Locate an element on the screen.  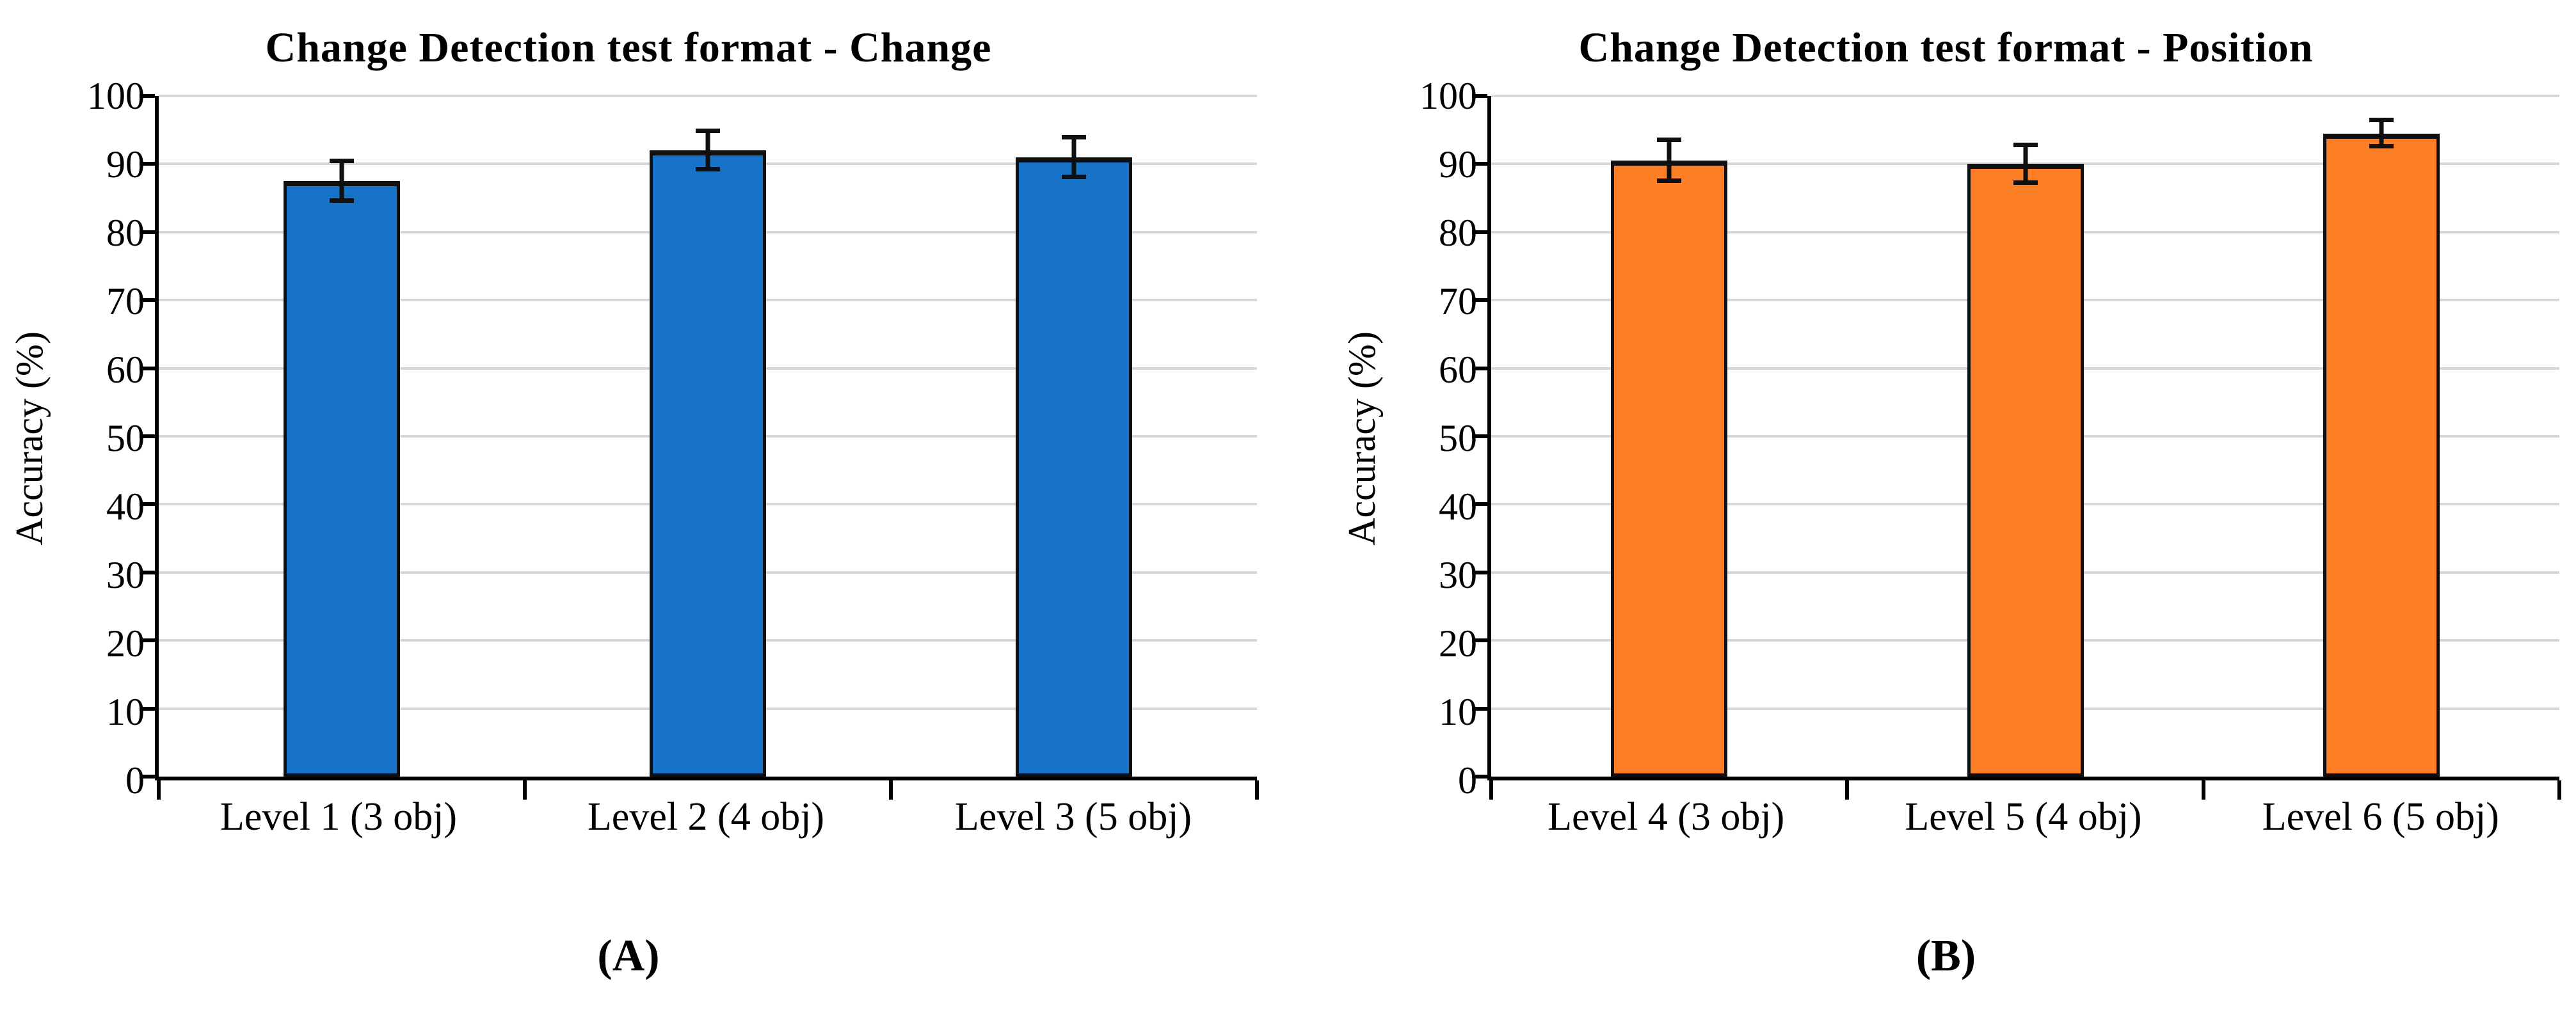
x-tick-label: Level 5 (4 obj) is located at coordinates (2023, 817).